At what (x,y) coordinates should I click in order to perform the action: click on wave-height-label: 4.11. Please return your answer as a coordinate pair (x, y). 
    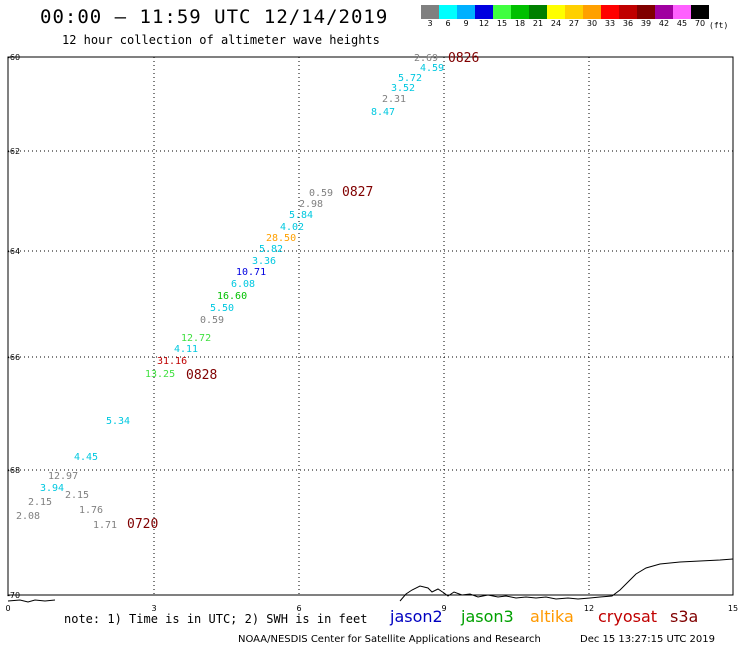
    Looking at the image, I should click on (186, 349).